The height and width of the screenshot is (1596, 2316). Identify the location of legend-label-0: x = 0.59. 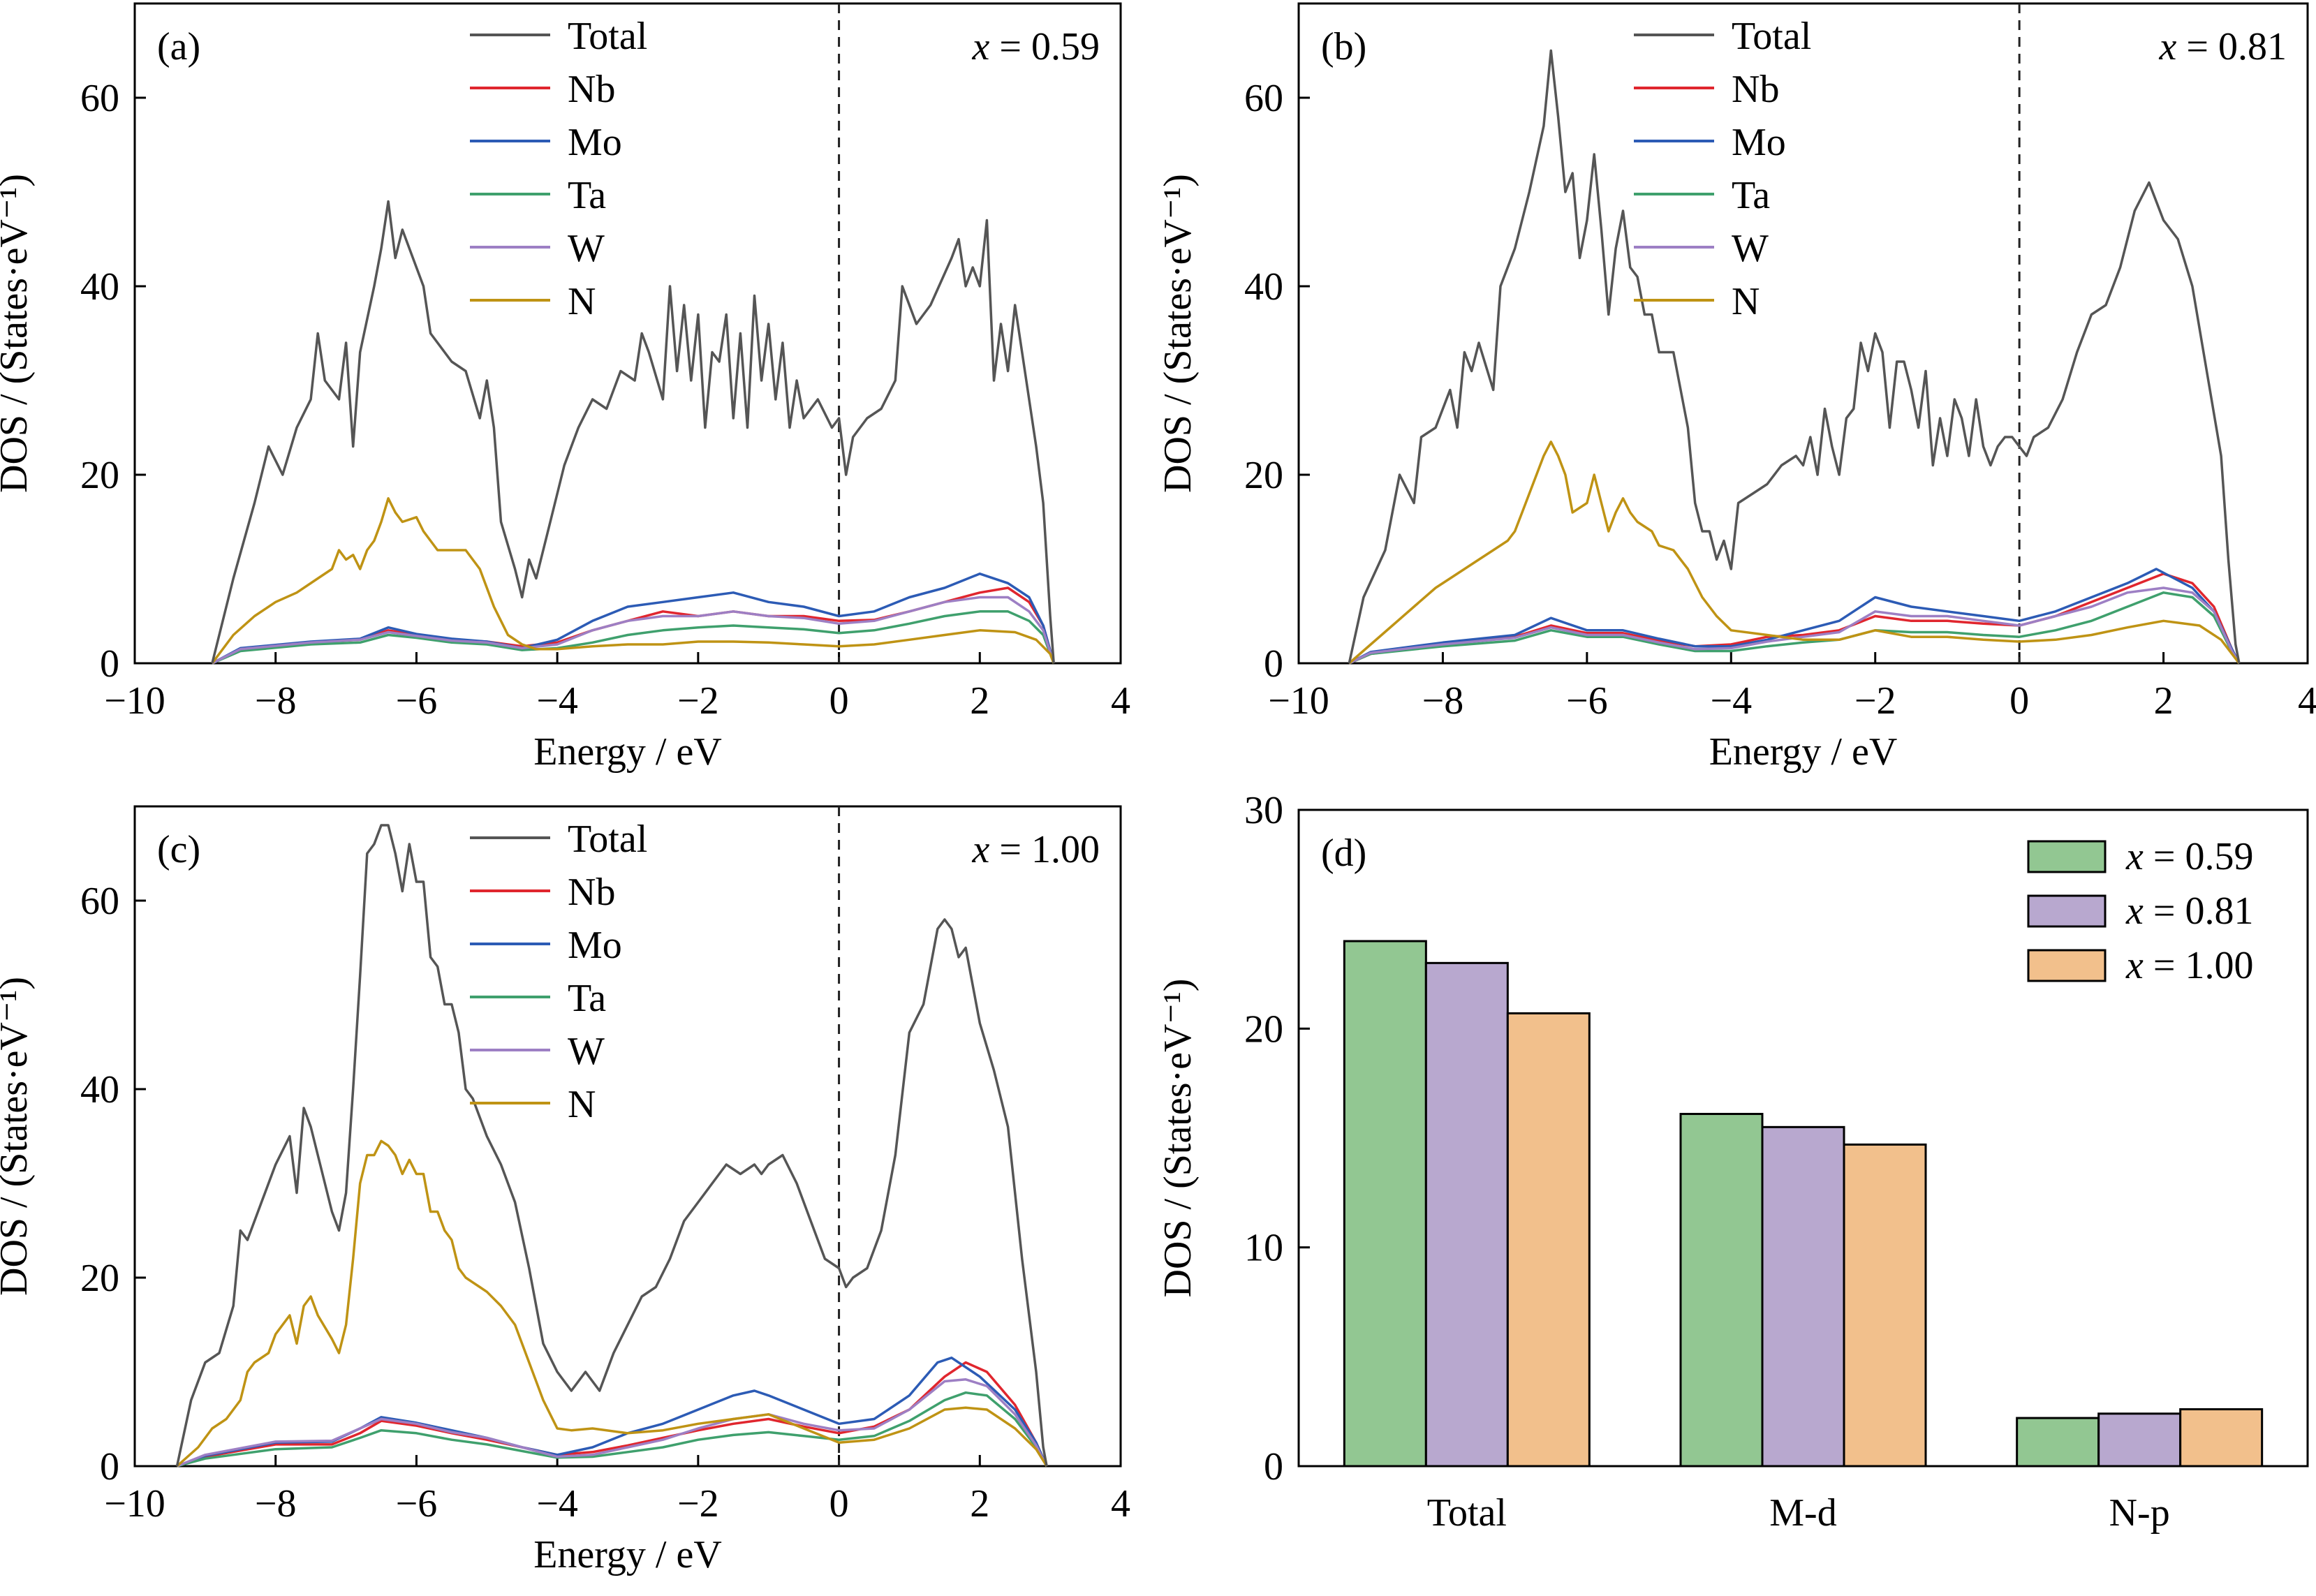
(2189, 856).